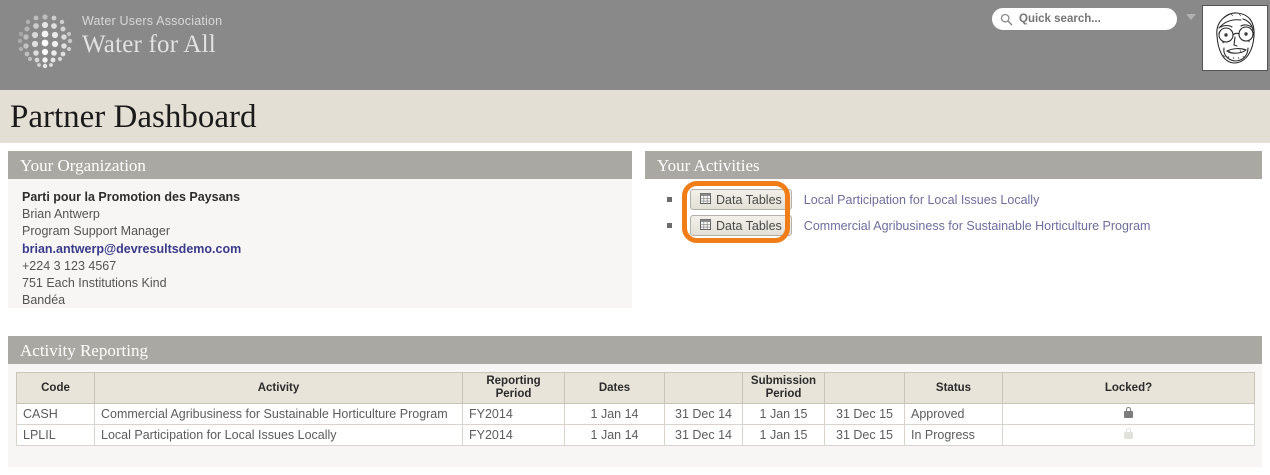 The image size is (1270, 475). I want to click on chevron-down-icon, so click(1191, 17).